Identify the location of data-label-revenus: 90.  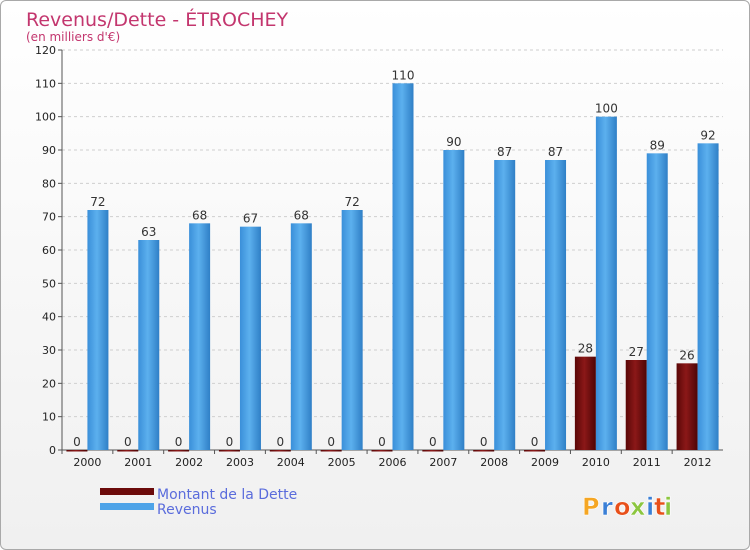
(453, 142).